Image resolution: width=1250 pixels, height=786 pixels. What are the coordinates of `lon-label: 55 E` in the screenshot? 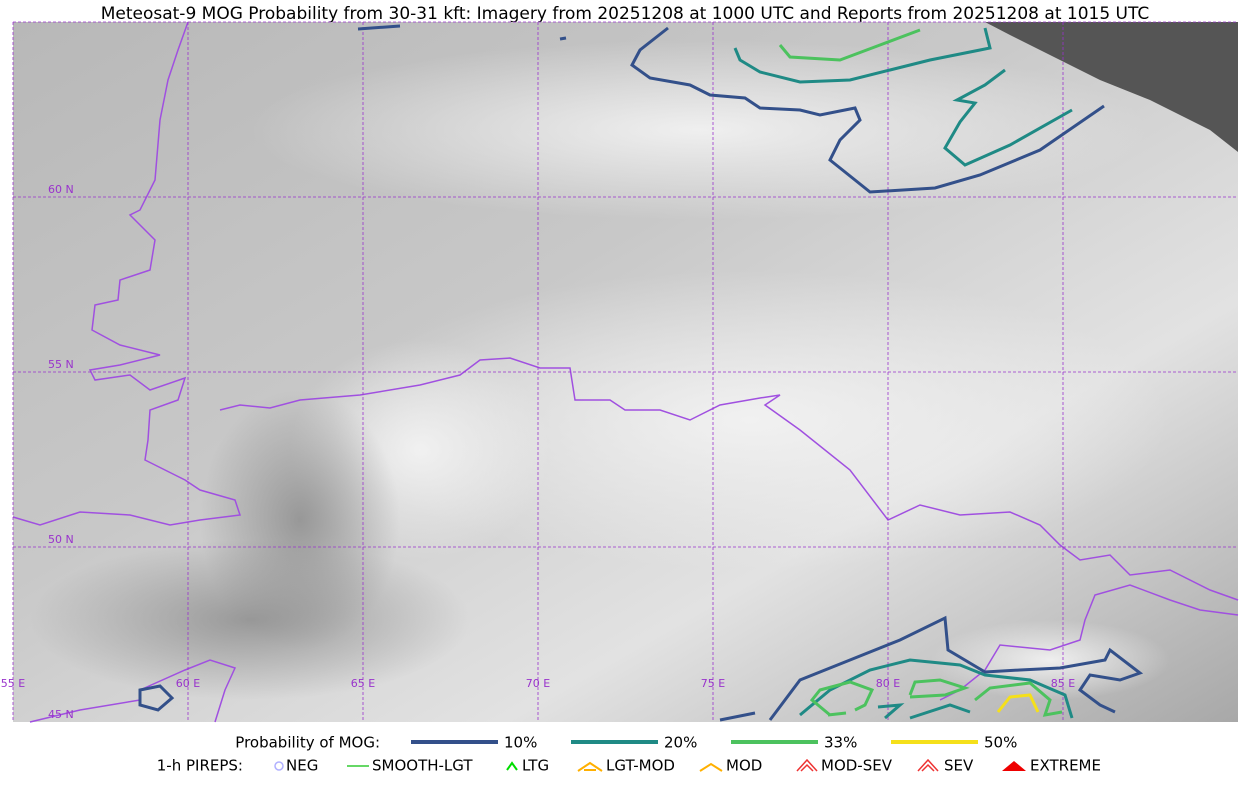 It's located at (13, 683).